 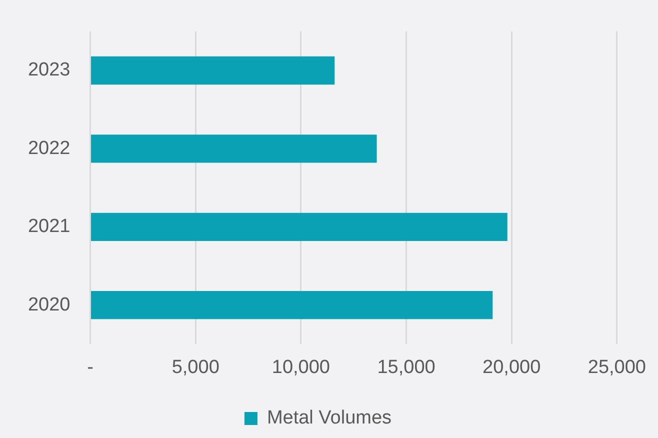 I want to click on y-tick-label: 2022, so click(x=49, y=148).